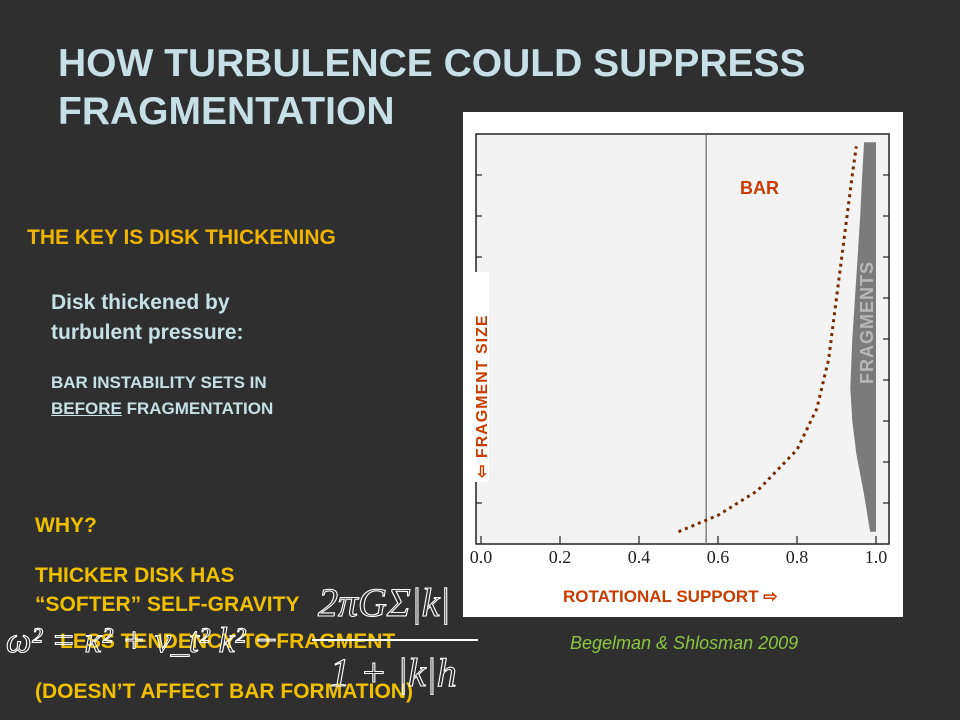  What do you see at coordinates (867, 322) in the screenshot?
I see `fragments-region-label: FRAGMENTS` at bounding box center [867, 322].